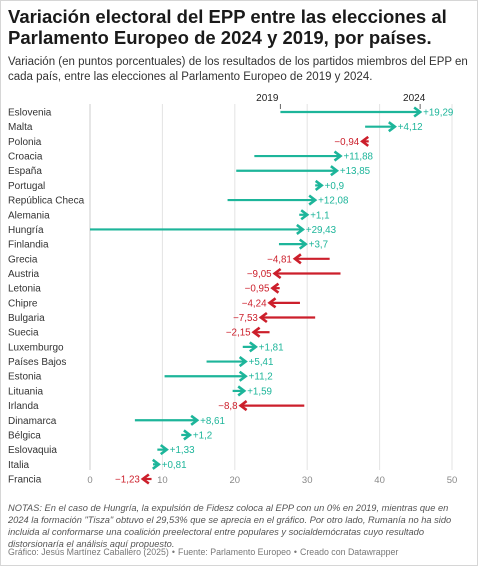  What do you see at coordinates (414, 98) in the screenshot?
I see `legend-2024-label: 2024` at bounding box center [414, 98].